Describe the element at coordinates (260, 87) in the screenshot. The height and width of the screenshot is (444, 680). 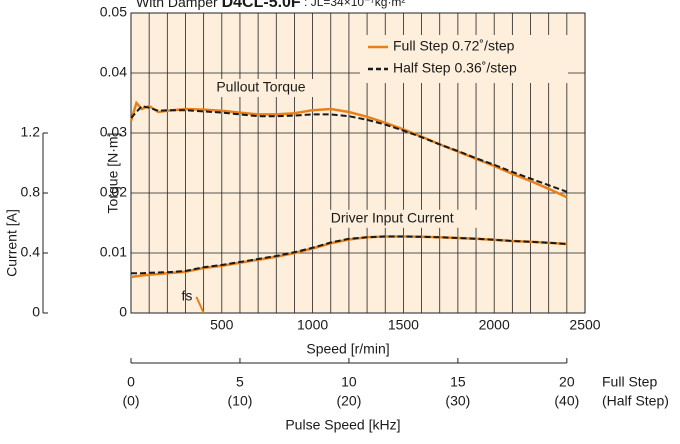
I see `annotation: Pullout Torque` at that location.